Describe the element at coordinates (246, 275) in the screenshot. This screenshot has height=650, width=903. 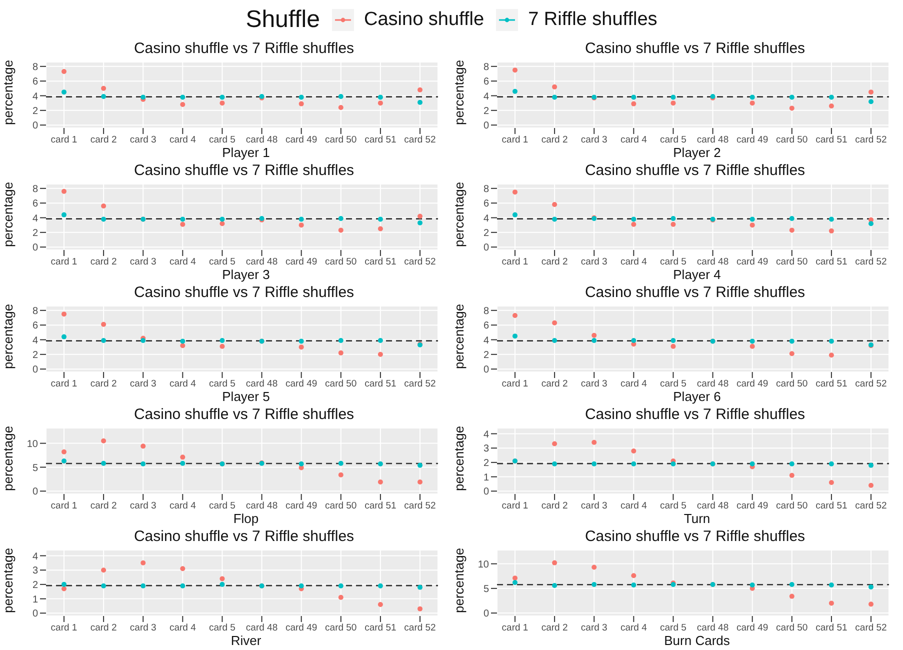
I see `x-axis-title: Player 3` at that location.